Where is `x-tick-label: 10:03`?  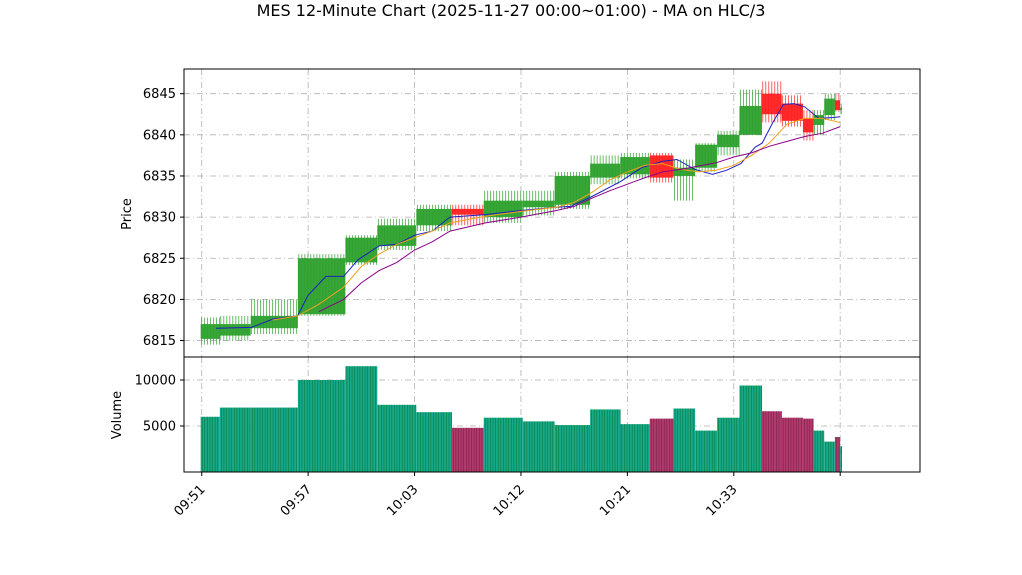 x-tick-label: 10:03 is located at coordinates (402, 500).